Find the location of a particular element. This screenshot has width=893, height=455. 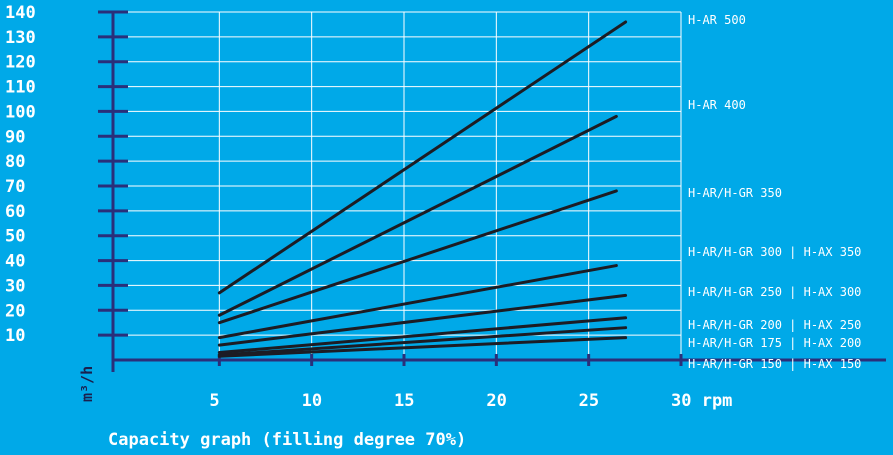

series-label: H-AR 400 is located at coordinates (717, 105).